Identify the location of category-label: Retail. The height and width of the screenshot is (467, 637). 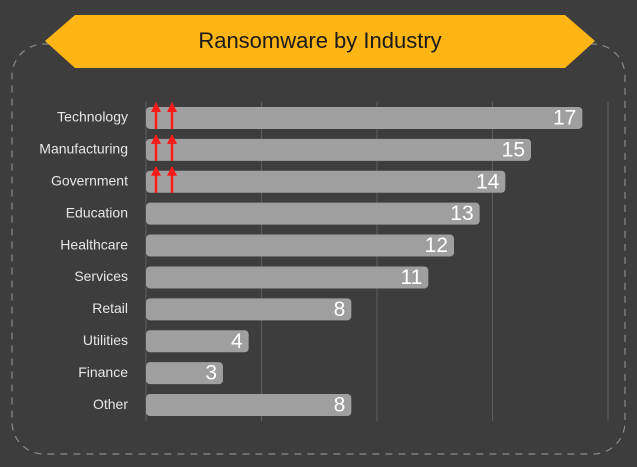
(110, 308).